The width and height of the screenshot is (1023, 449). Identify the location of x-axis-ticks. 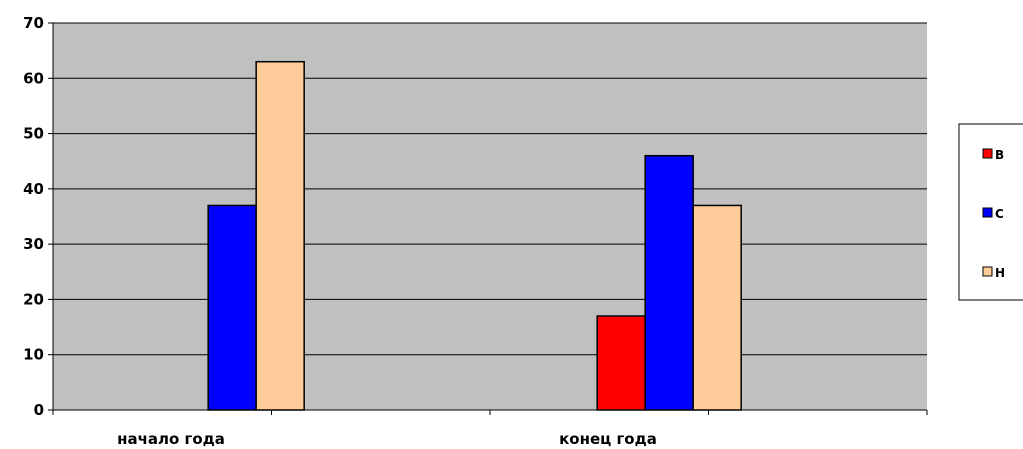
(490, 412).